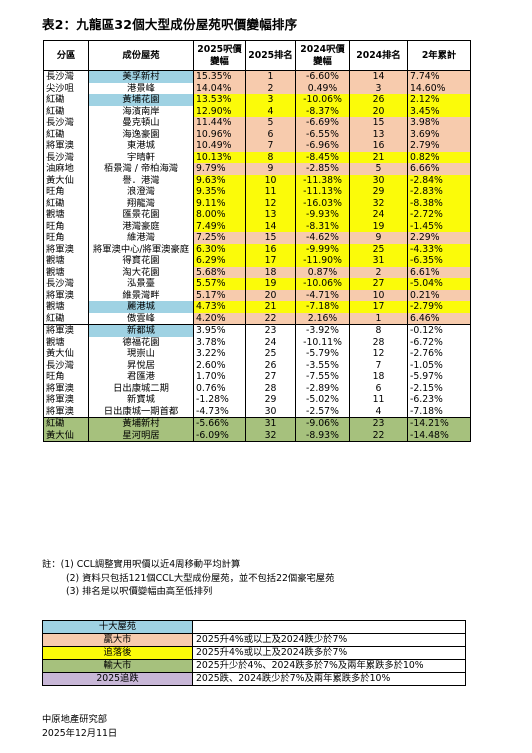 The height and width of the screenshot is (753, 532). Describe the element at coordinates (439, 400) in the screenshot. I see `cell-cumulative: -6.23%` at that location.